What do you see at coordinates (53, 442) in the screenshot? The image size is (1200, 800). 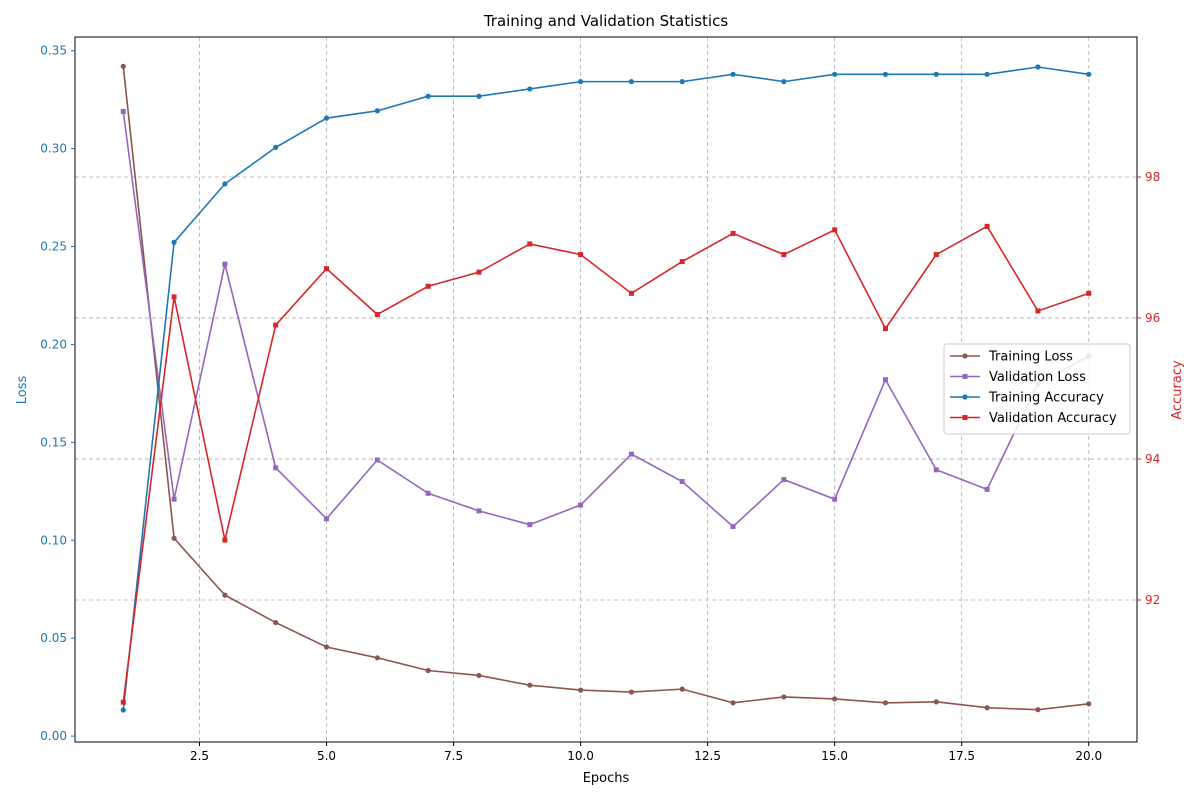 I see `y-left-tick-label: 0.15` at bounding box center [53, 442].